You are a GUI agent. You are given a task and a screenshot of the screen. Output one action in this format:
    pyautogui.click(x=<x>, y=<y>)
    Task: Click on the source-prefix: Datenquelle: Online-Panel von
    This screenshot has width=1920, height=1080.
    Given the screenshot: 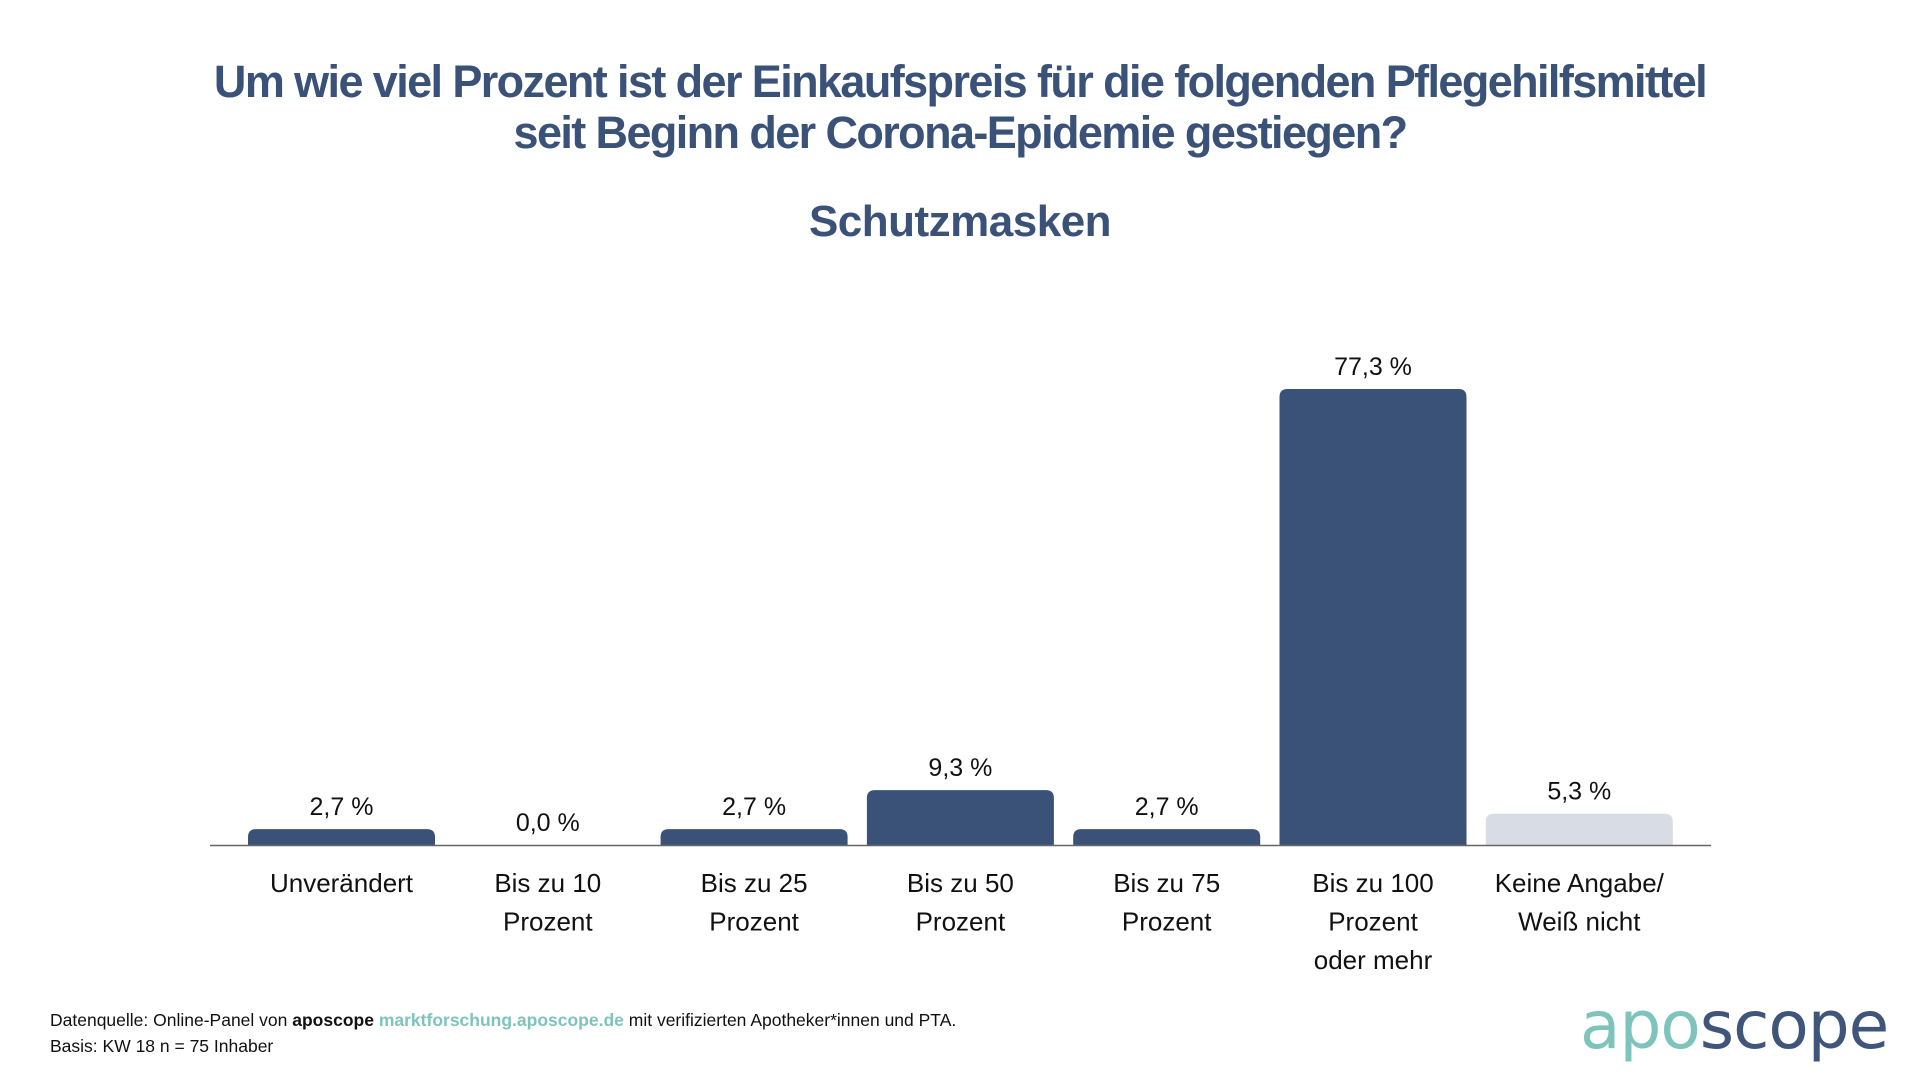 What is the action you would take?
    pyautogui.click(x=171, y=1020)
    